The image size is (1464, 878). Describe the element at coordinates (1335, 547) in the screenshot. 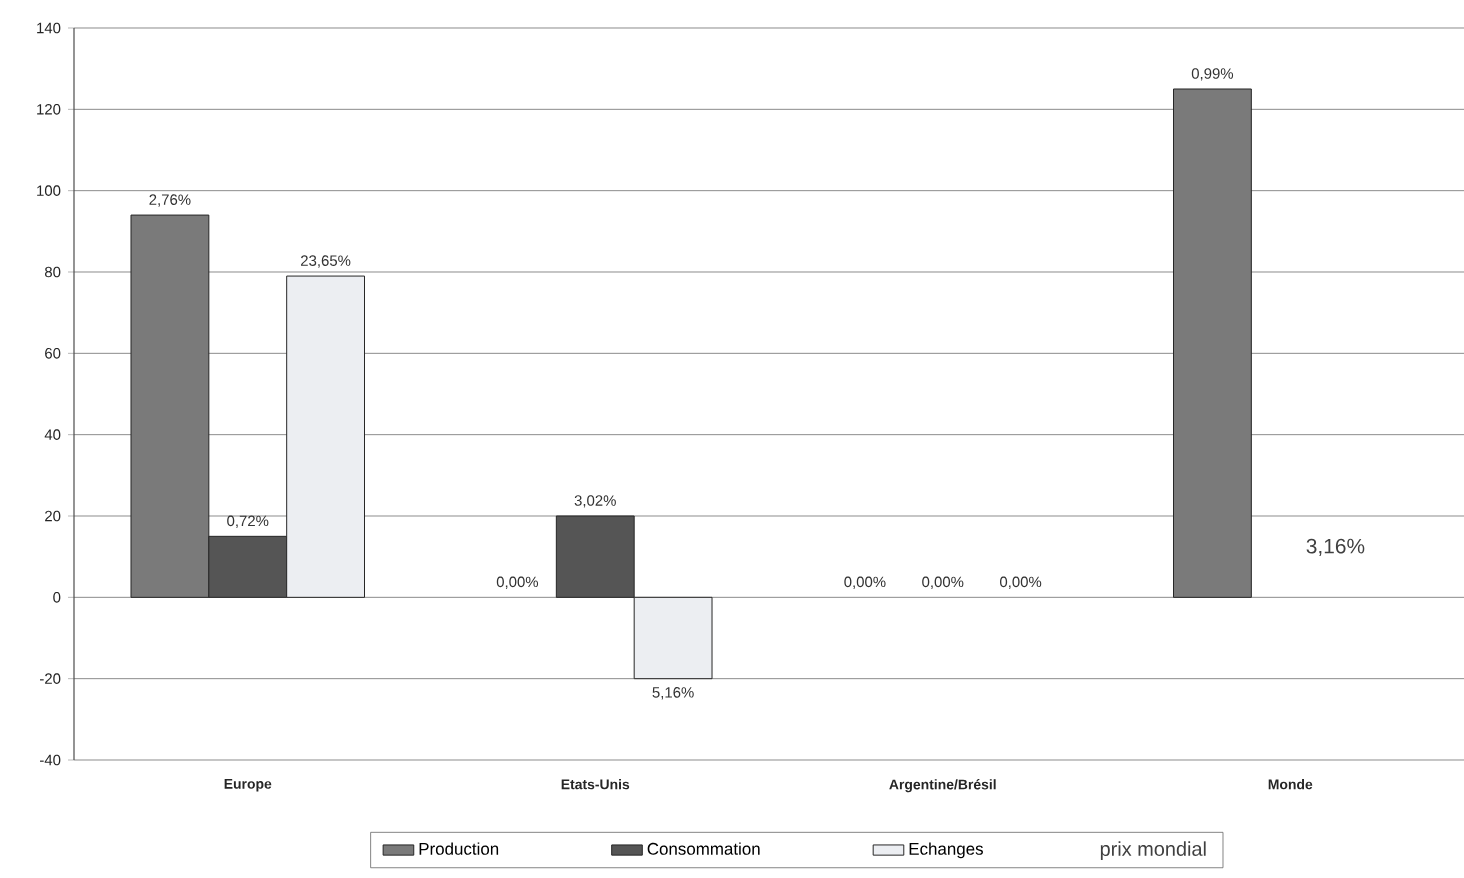

I see `annotation: 3,16%` at that location.